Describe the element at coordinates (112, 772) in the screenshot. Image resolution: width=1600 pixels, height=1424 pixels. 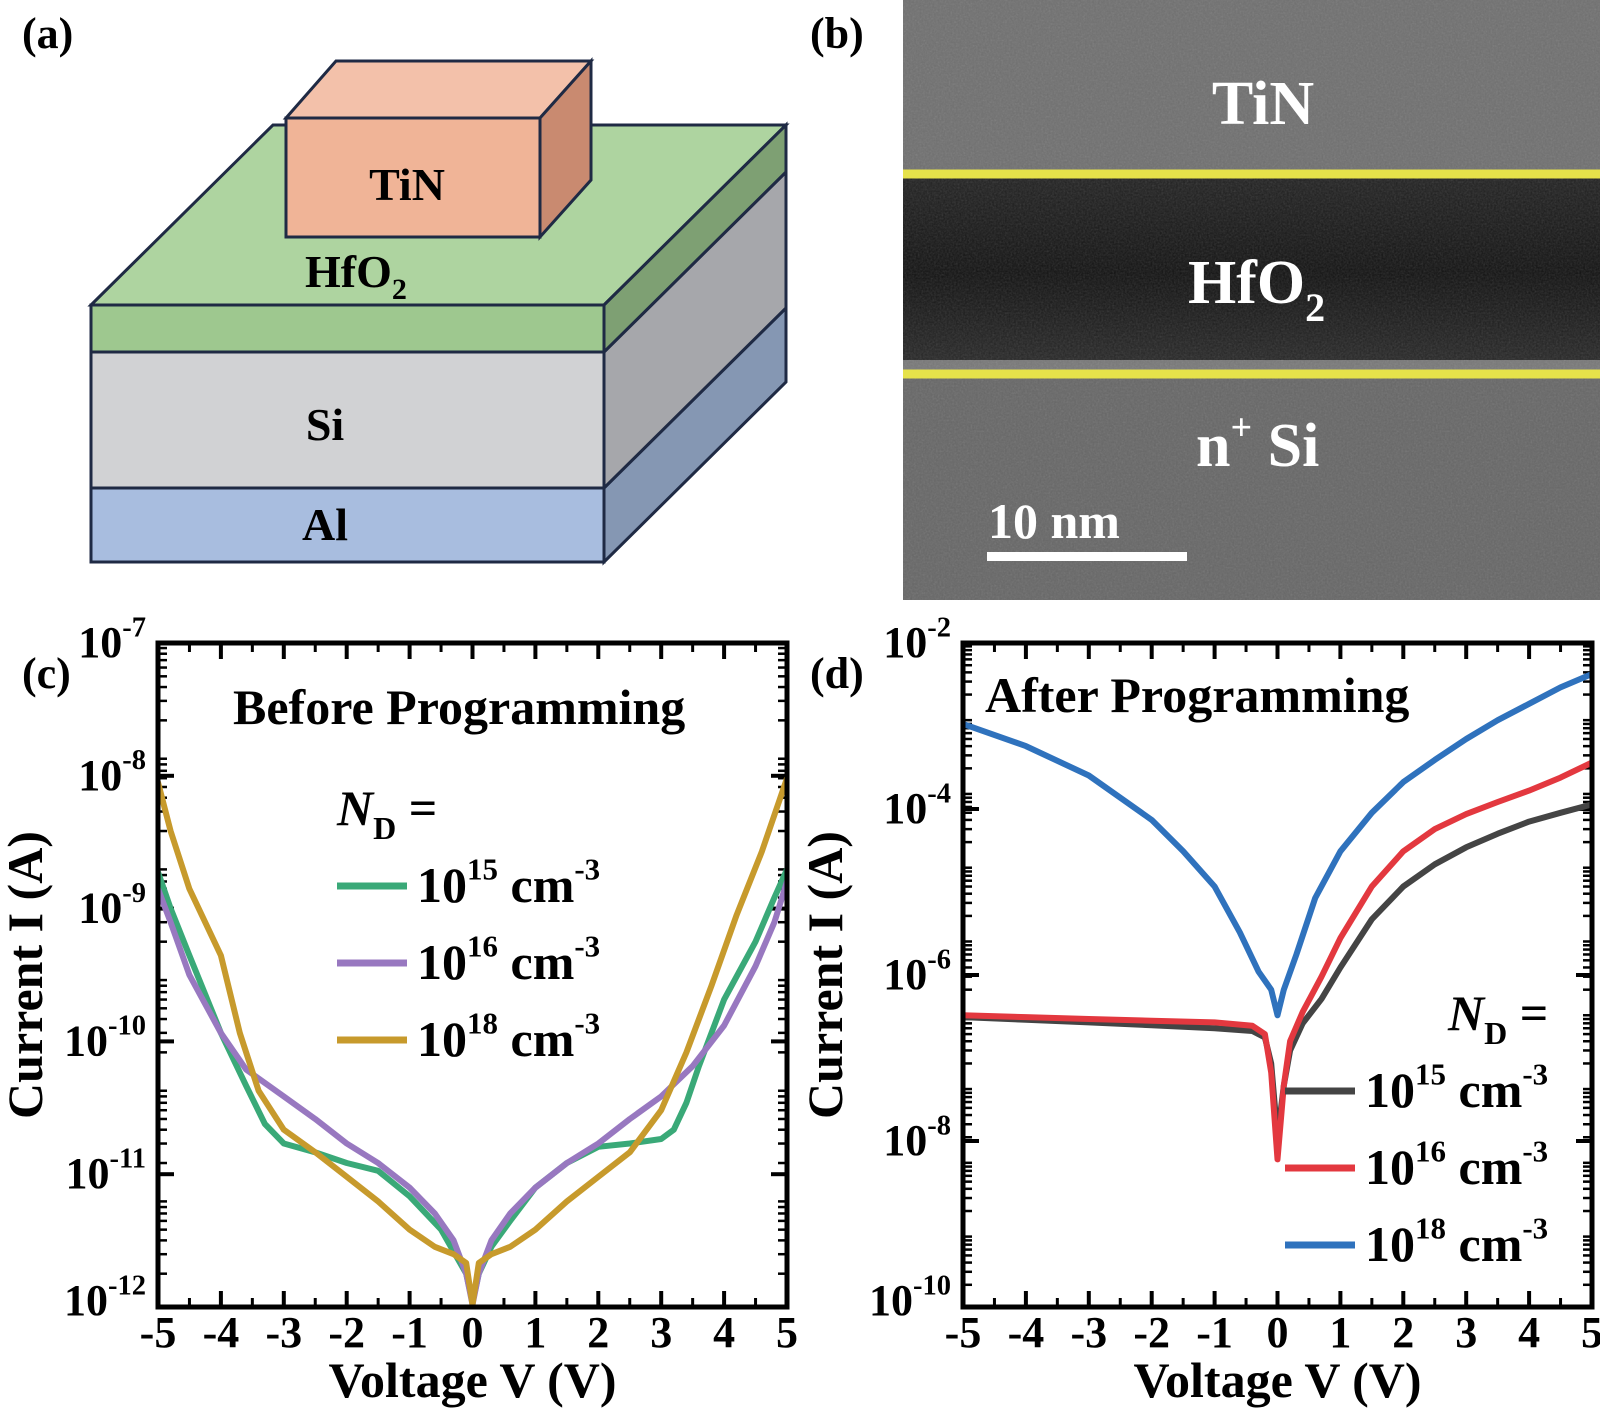
I see `y-tick-label: 10⁻⁸` at that location.